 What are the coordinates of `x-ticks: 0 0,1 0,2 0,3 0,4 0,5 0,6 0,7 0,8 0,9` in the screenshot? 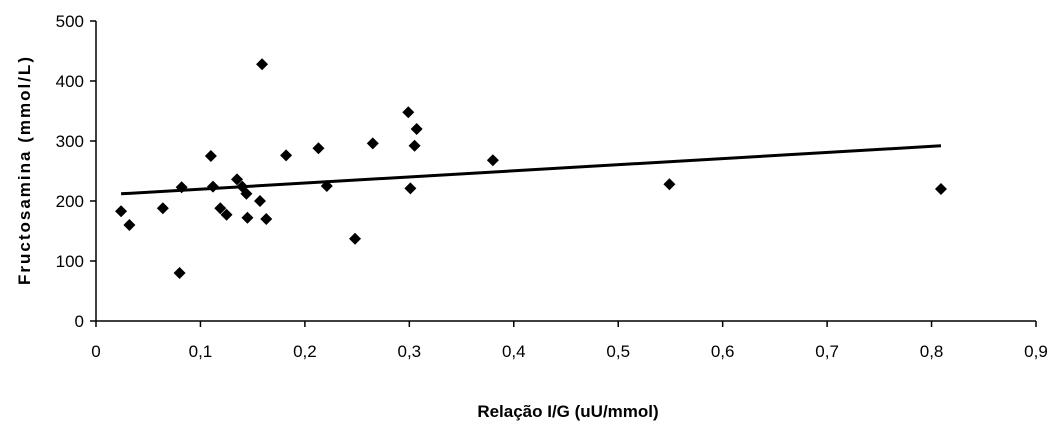 It's located at (569, 341).